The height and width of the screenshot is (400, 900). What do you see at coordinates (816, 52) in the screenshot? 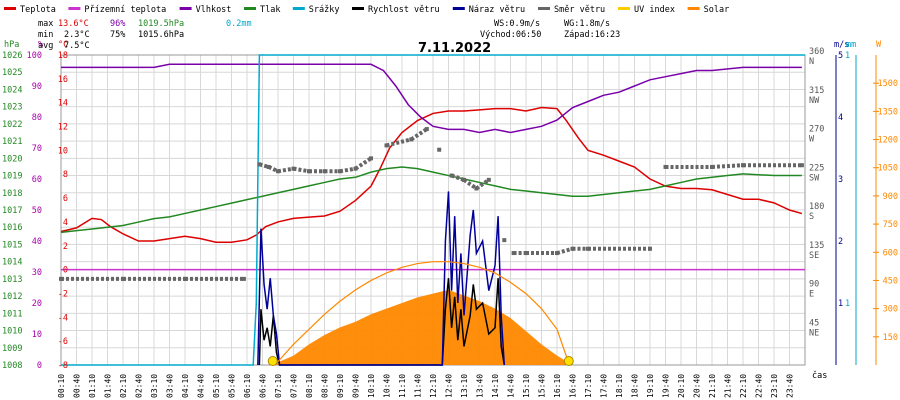
I see `direction-tick: 360` at bounding box center [816, 52].